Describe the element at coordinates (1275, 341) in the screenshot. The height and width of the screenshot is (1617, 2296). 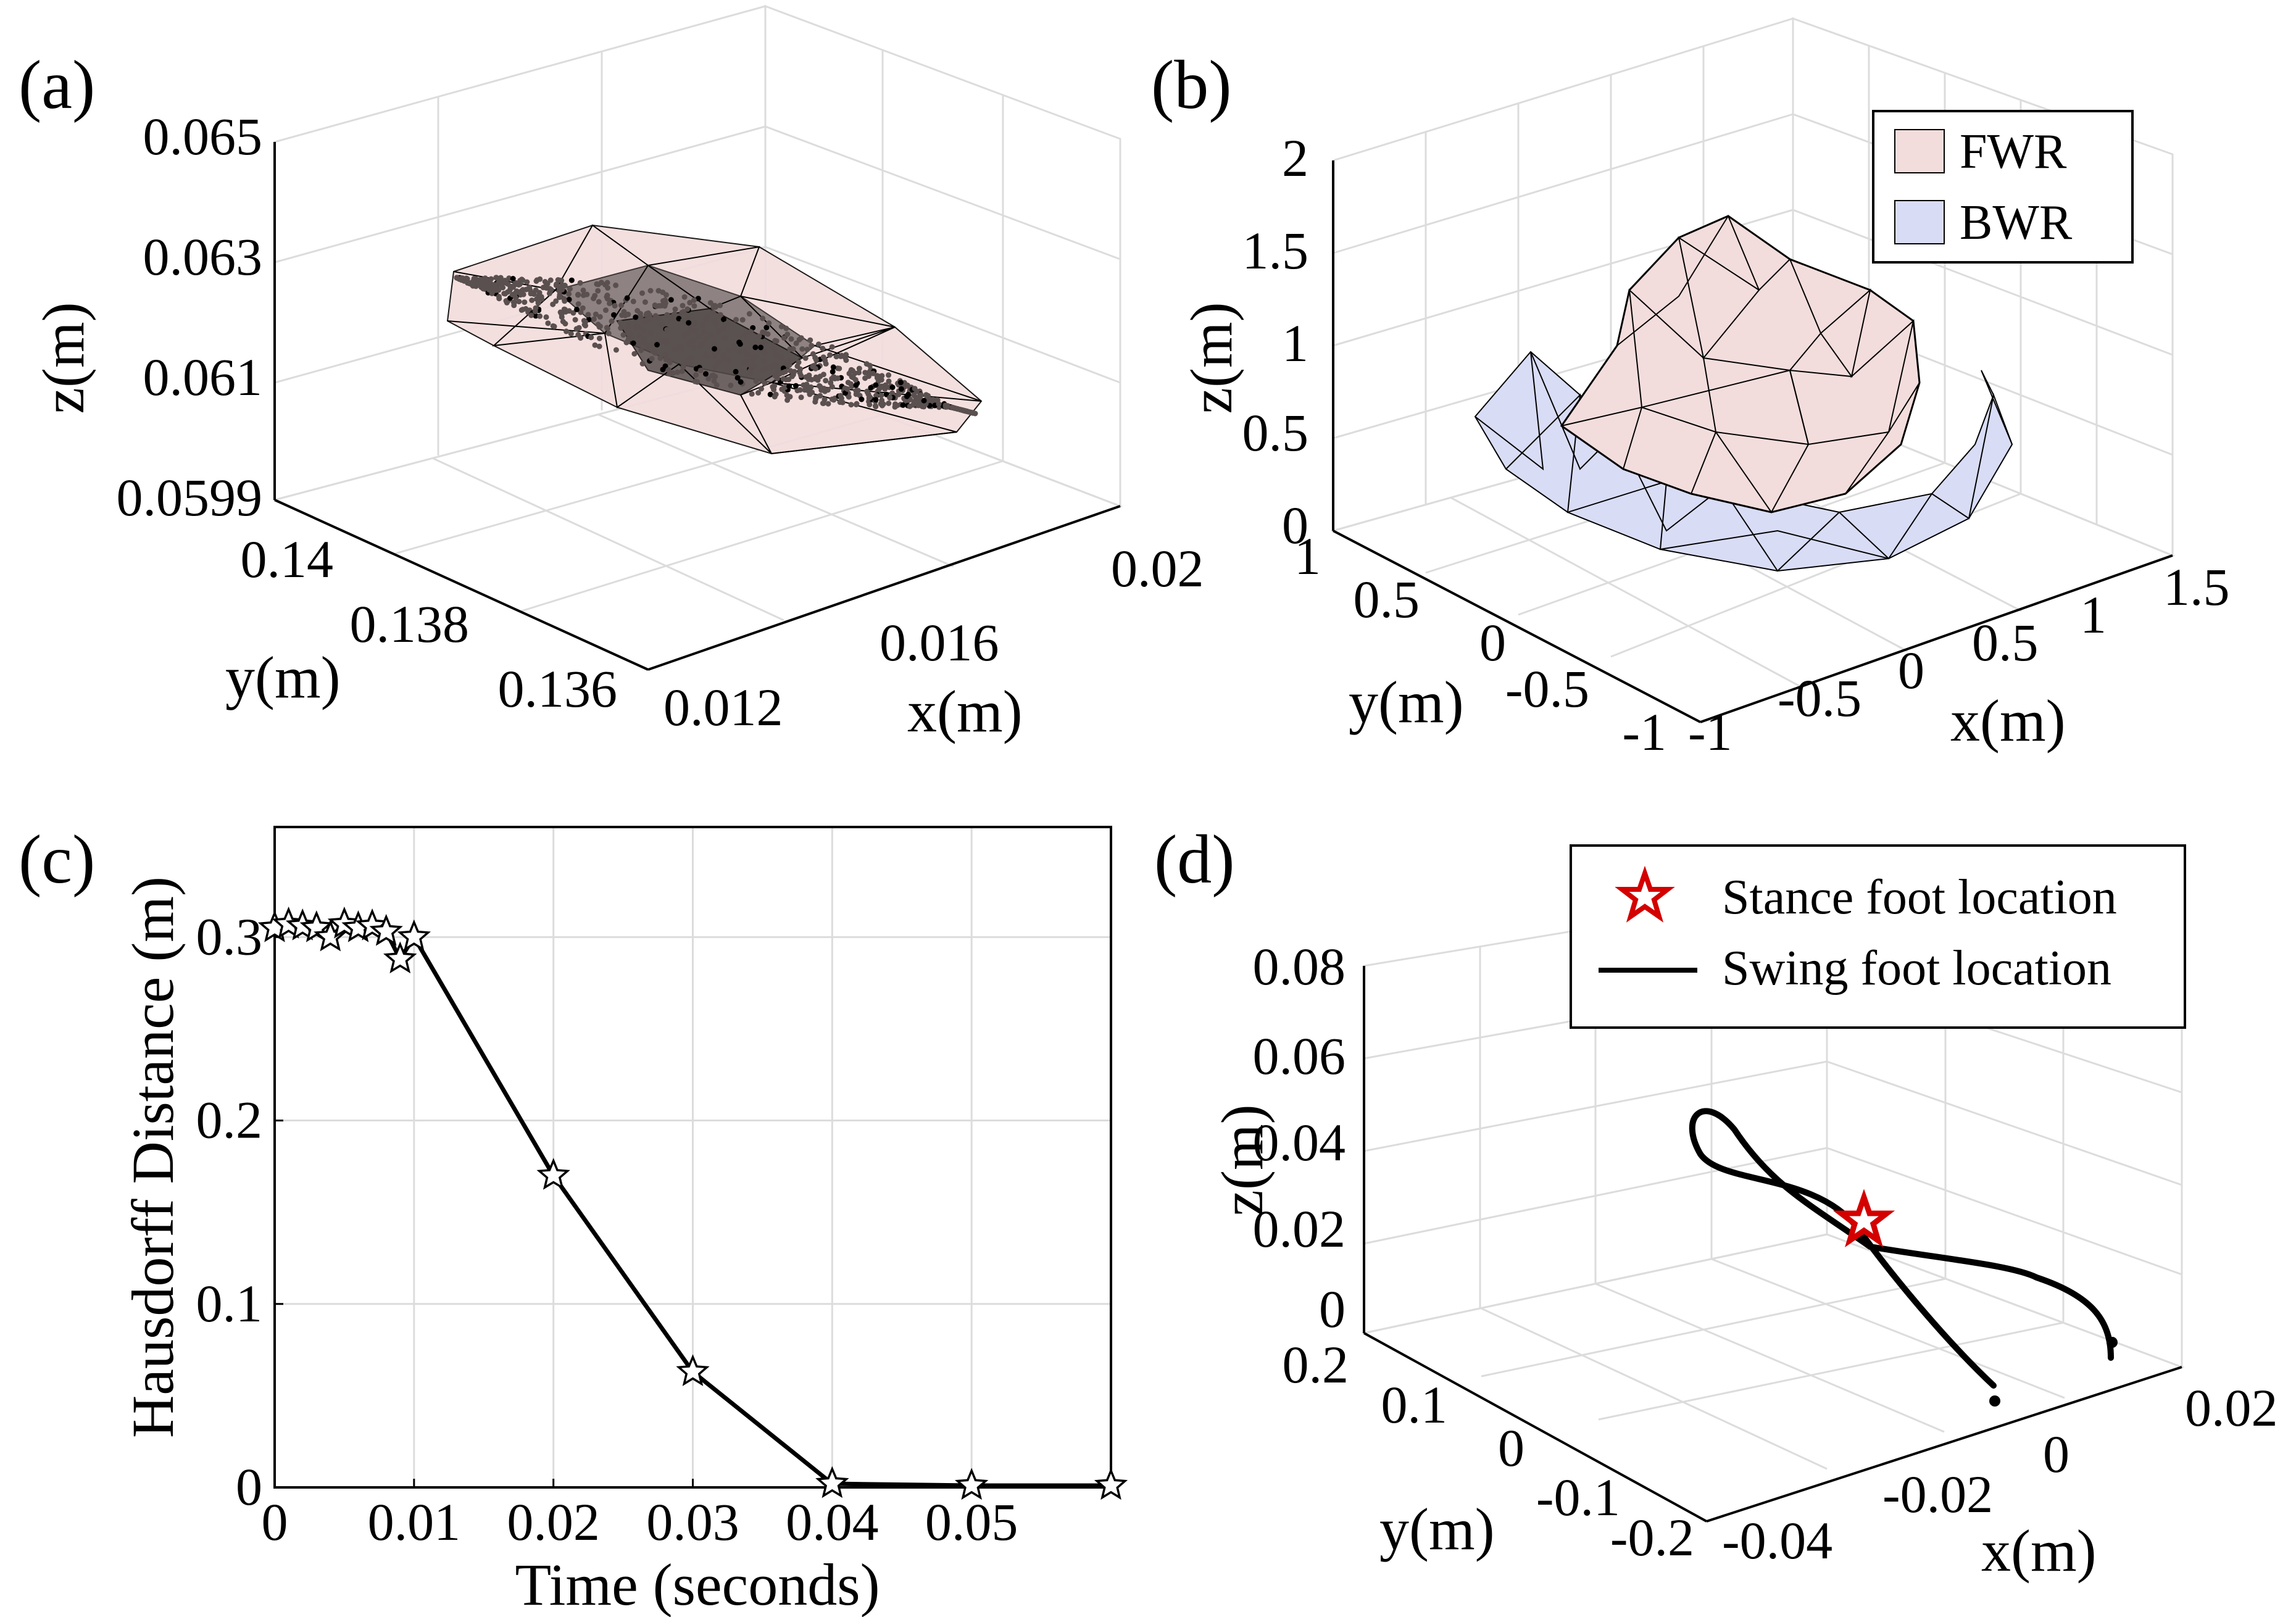
I see `panel-b-zticks: 0 0.5 1 1.5 2` at that location.